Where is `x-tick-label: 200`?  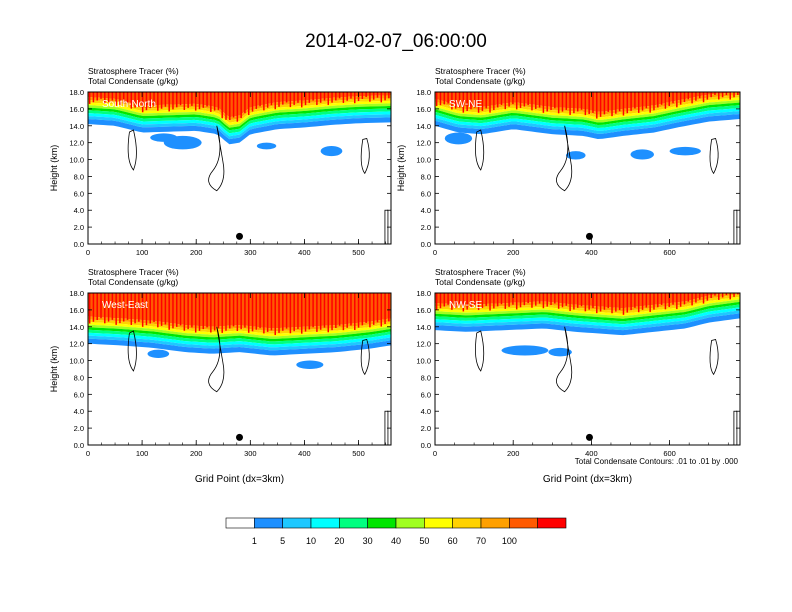 x-tick-label: 200 is located at coordinates (513, 252).